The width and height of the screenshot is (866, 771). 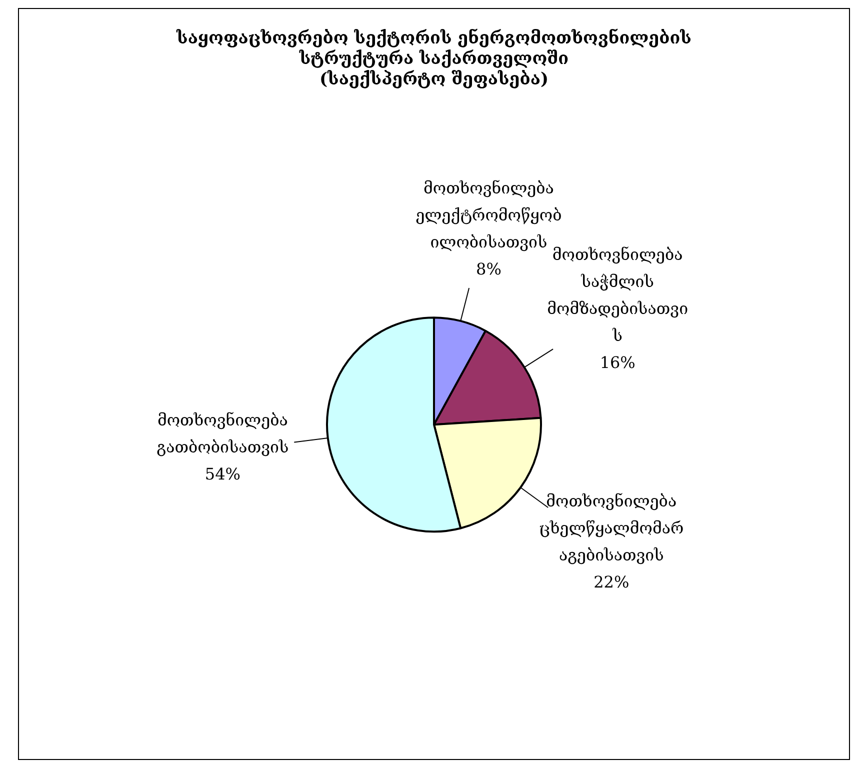 I want to click on data-label: 8%, so click(x=489, y=269).